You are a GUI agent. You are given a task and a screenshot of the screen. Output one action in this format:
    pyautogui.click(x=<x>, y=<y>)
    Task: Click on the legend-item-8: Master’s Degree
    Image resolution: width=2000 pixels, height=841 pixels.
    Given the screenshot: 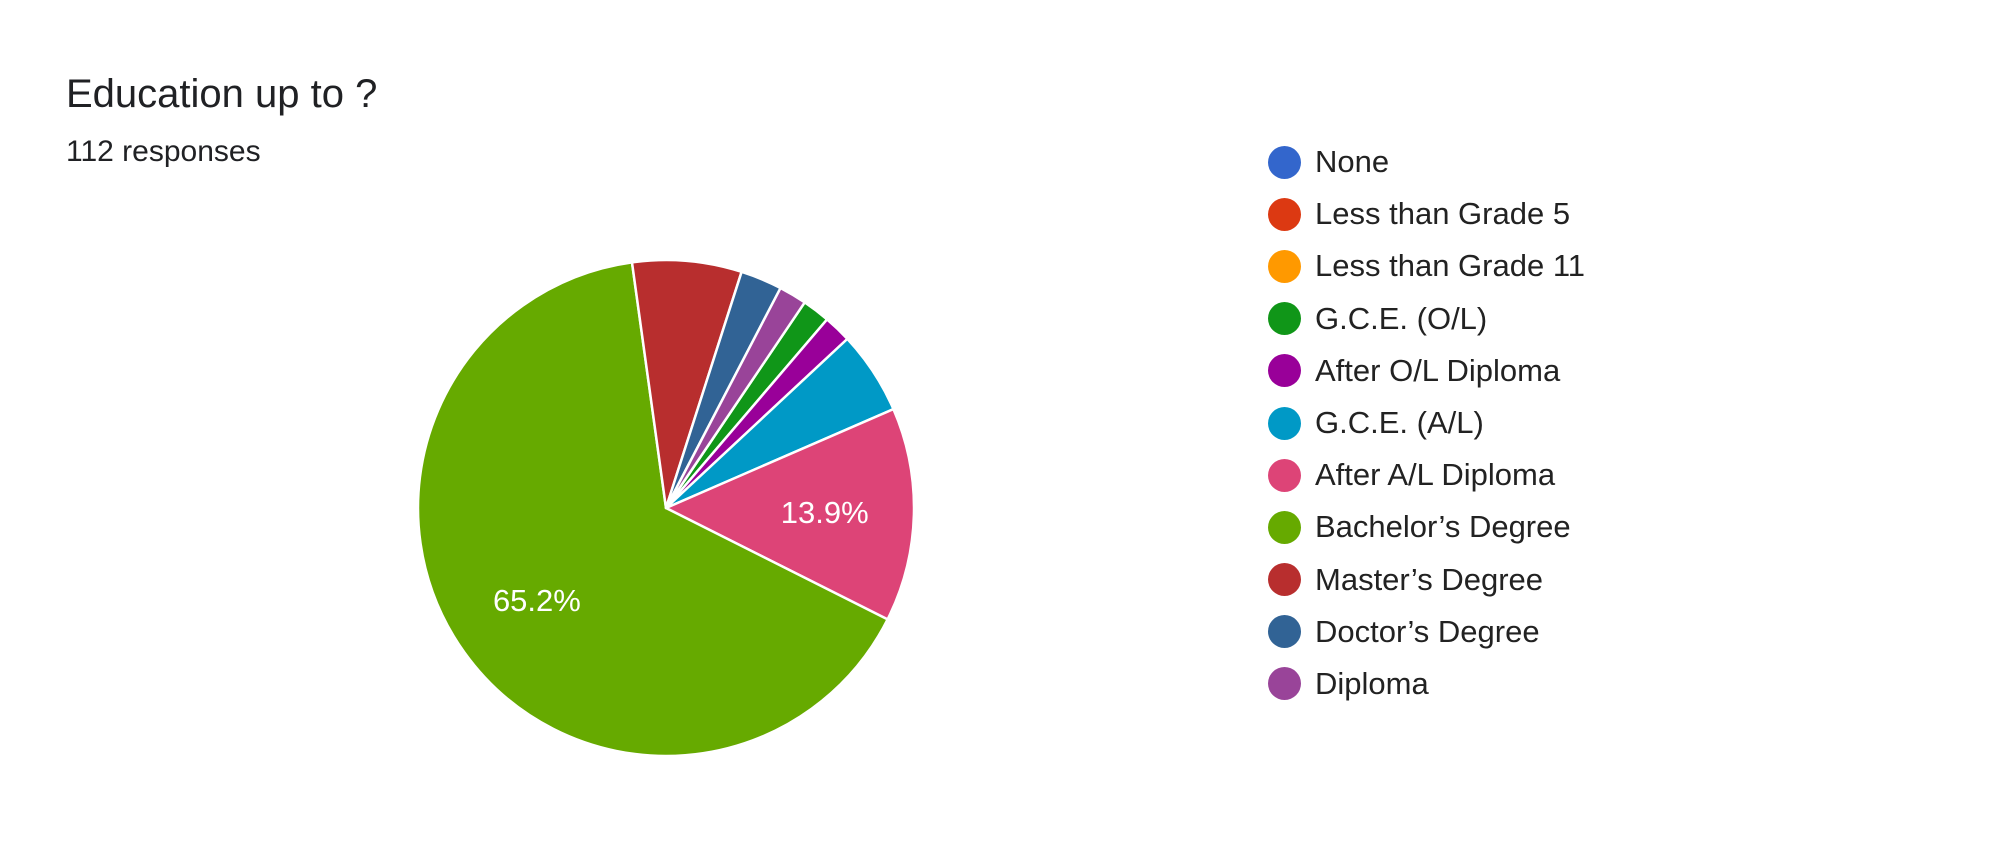 What is the action you would take?
    pyautogui.click(x=1426, y=580)
    